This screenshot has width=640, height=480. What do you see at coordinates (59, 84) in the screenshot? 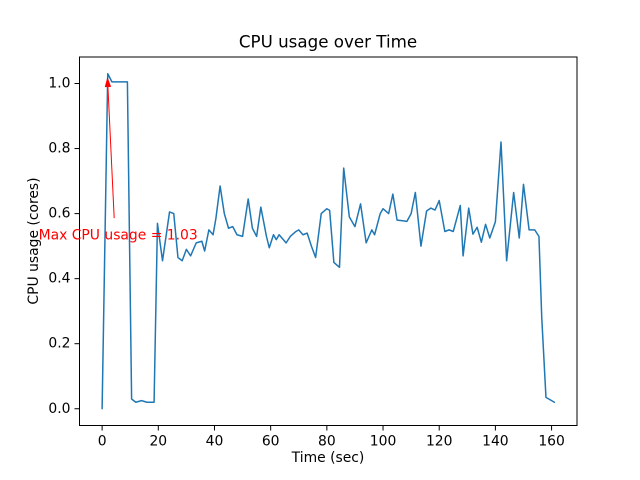
I see `y-tick-label: 1.0` at bounding box center [59, 84].